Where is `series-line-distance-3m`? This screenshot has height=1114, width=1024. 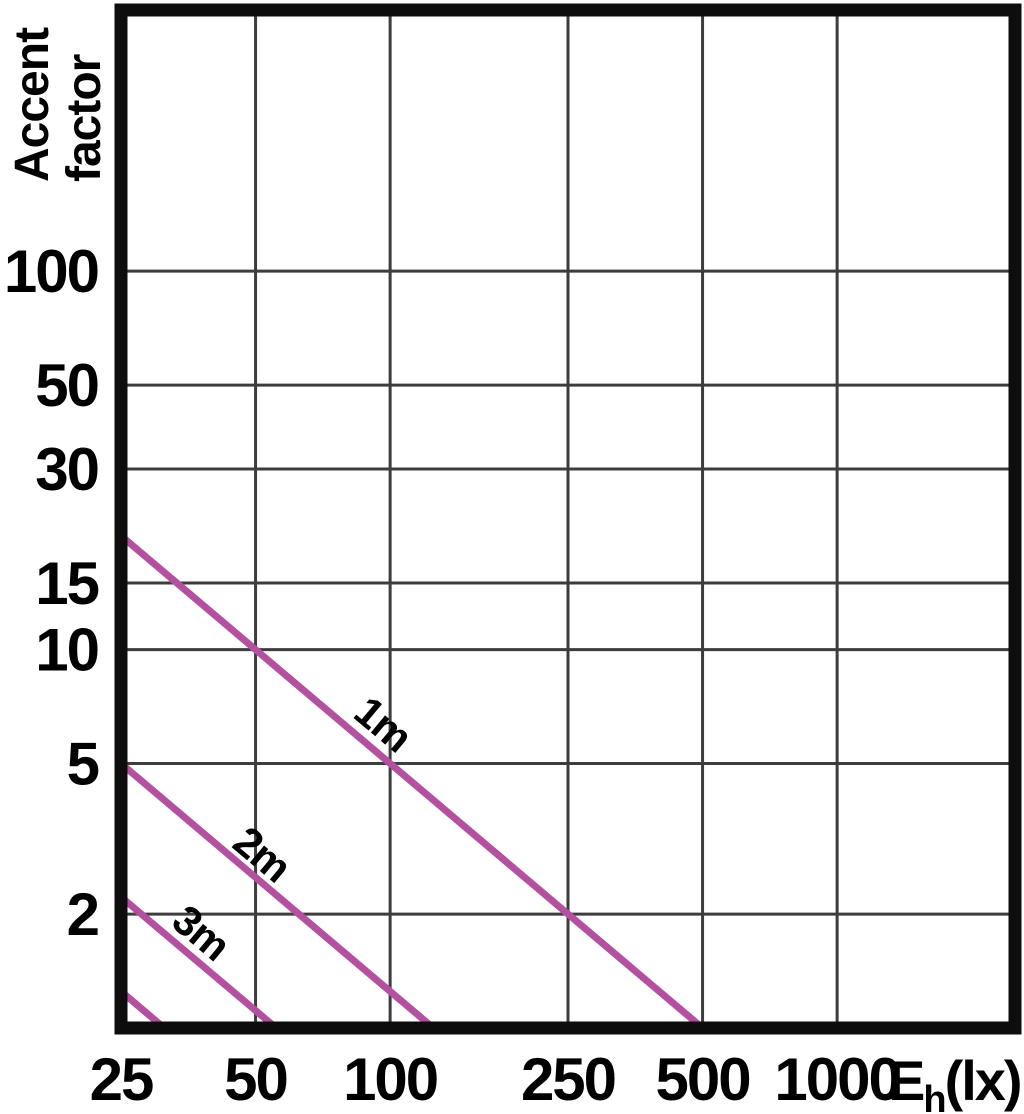 series-line-distance-3m is located at coordinates (198, 962).